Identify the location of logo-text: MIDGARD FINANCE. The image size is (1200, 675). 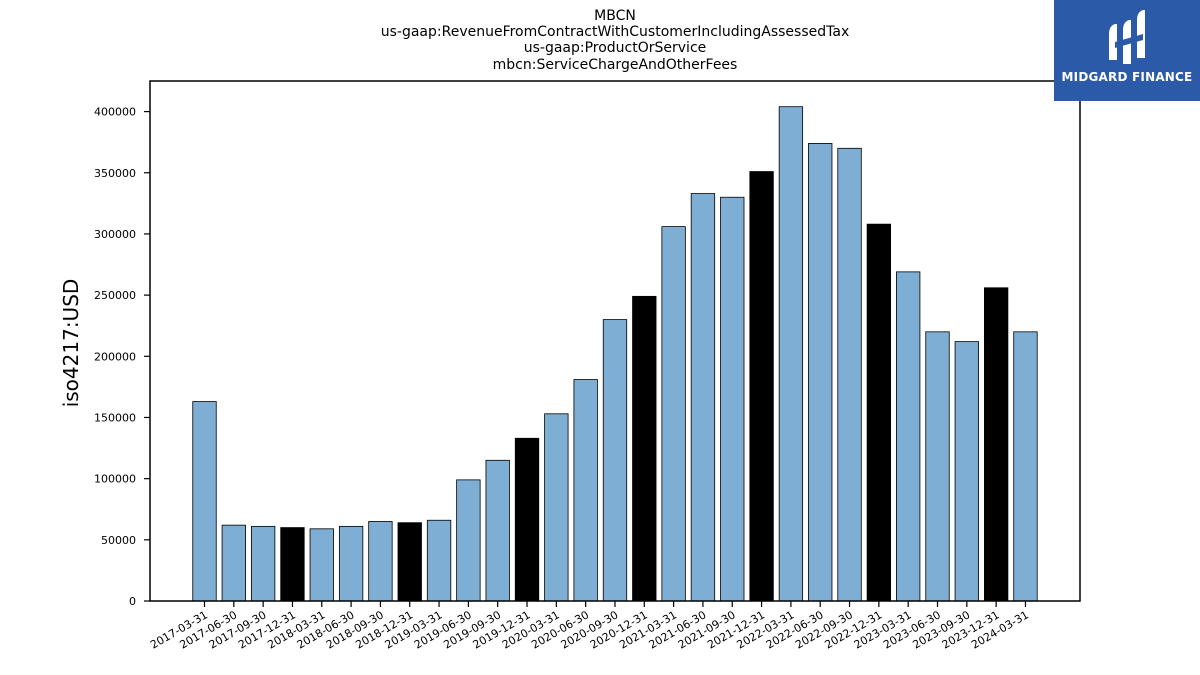
(1127, 77).